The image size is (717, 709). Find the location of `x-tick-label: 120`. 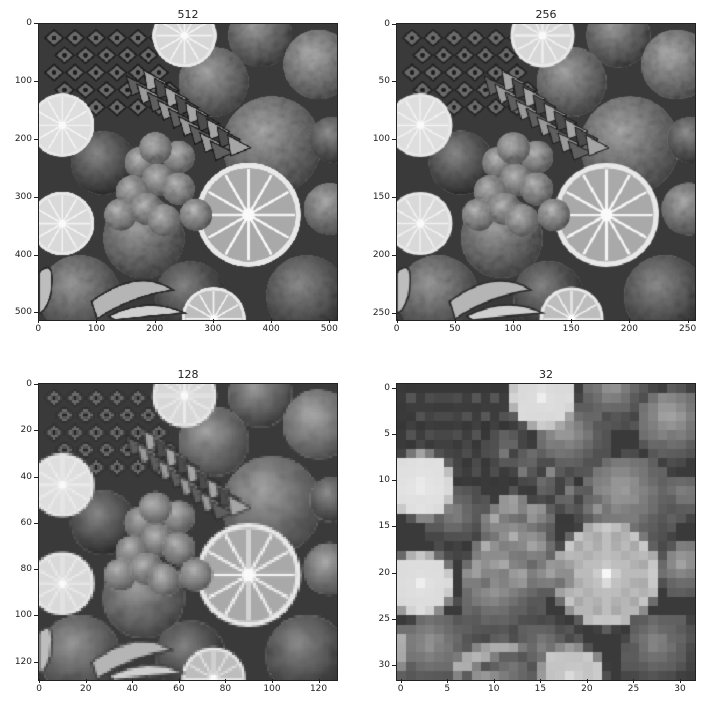

x-tick-label: 120 is located at coordinates (318, 689).